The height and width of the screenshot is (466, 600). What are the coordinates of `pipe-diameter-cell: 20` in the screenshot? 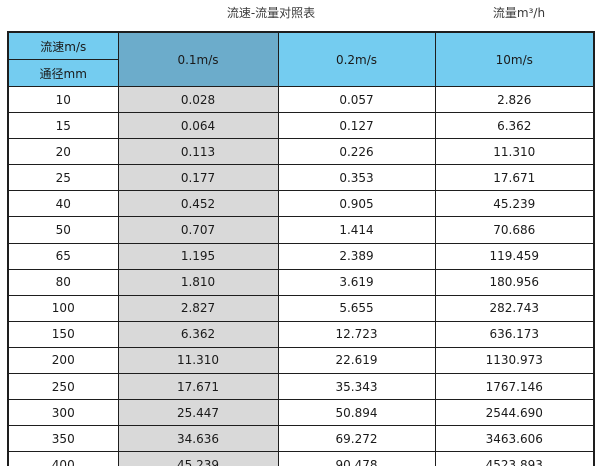 It's located at (63, 152).